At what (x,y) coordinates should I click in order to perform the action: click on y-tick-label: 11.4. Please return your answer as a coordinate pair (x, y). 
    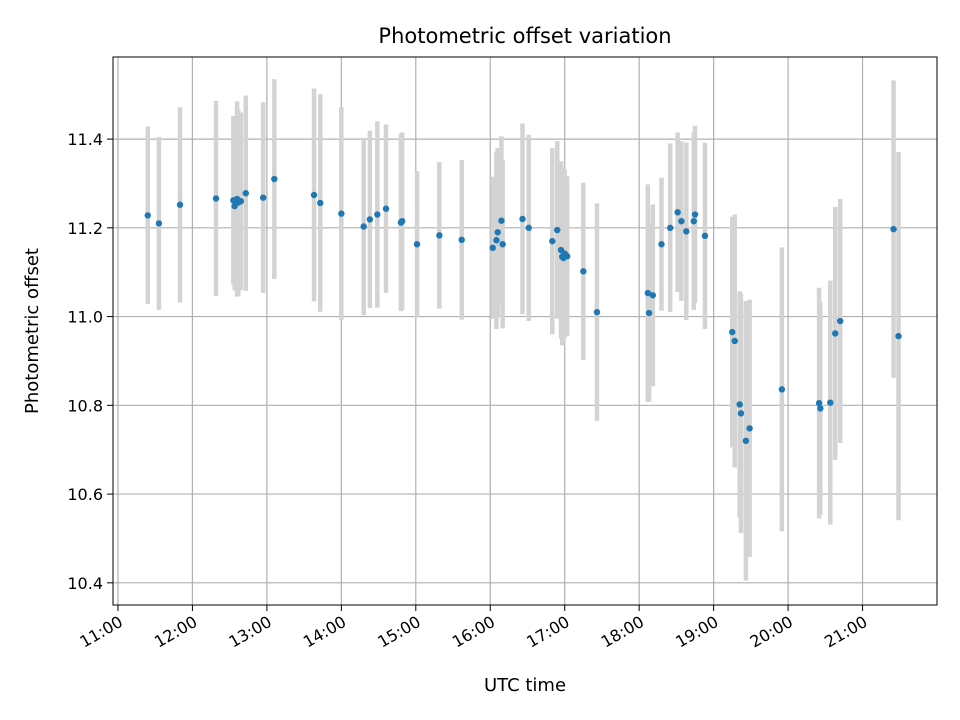
    Looking at the image, I should click on (85, 139).